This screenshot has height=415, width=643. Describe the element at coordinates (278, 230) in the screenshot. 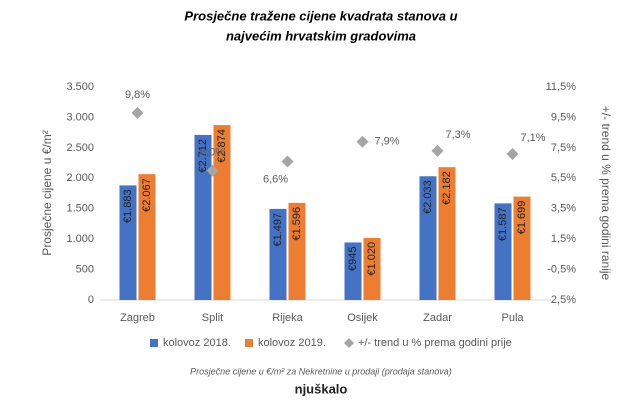

I see `bar-value-label: €1.497` at that location.